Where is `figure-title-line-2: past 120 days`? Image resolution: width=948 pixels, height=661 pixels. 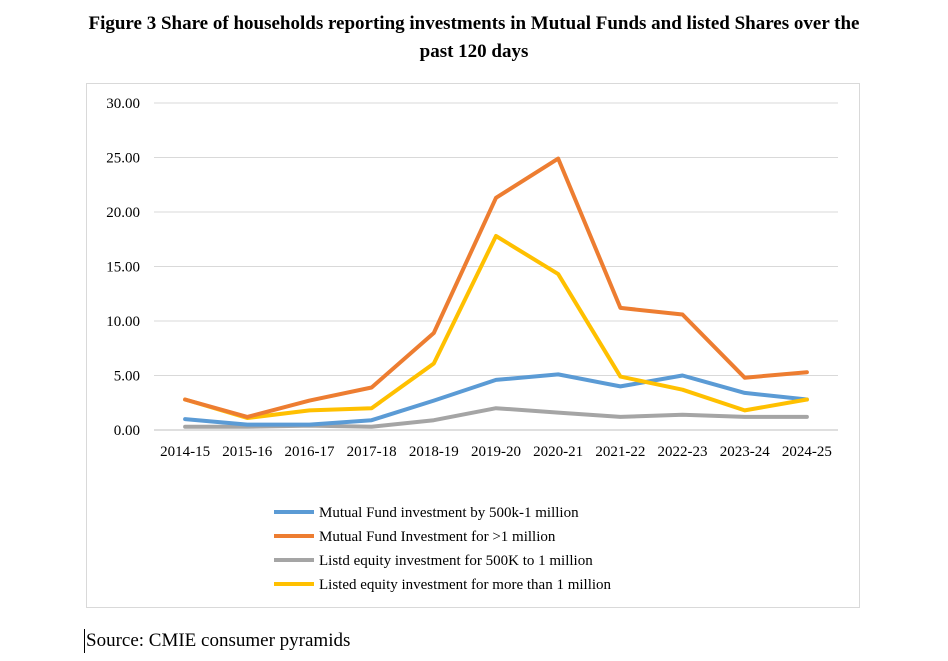
figure-title-line-2: past 120 days is located at coordinates (474, 51).